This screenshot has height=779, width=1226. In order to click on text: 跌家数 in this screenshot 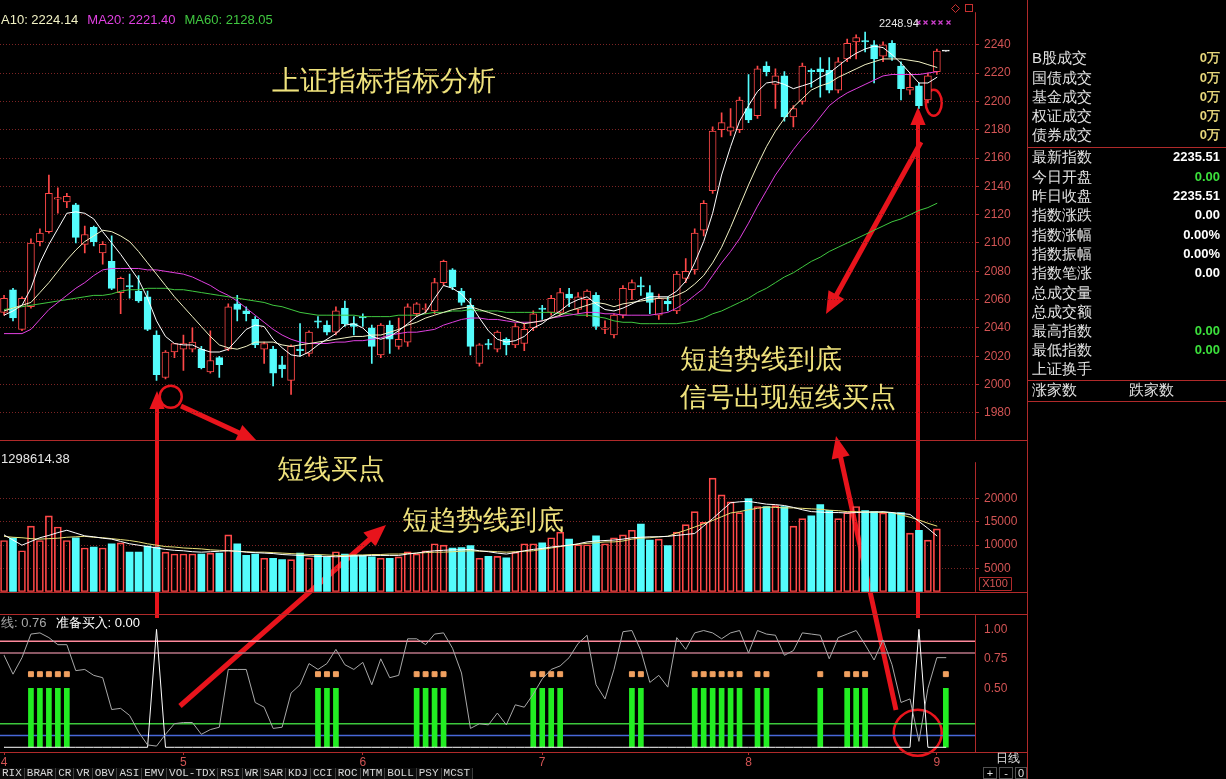, I will do `click(1151, 390)`.